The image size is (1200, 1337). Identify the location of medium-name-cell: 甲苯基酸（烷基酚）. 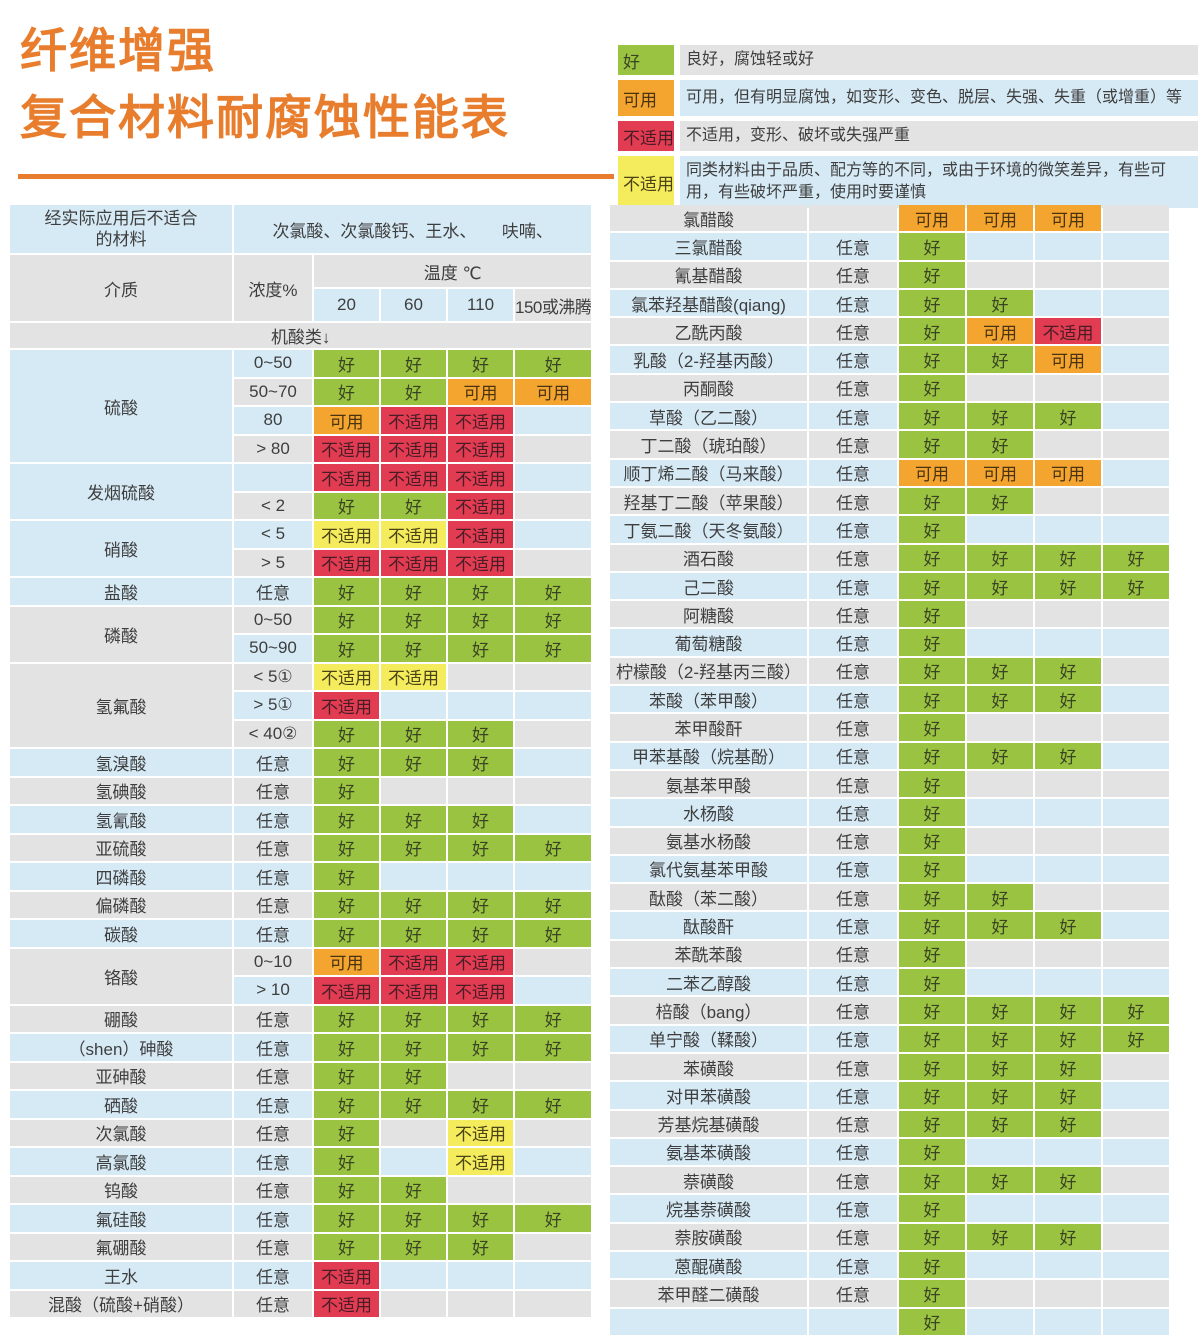
(708, 755).